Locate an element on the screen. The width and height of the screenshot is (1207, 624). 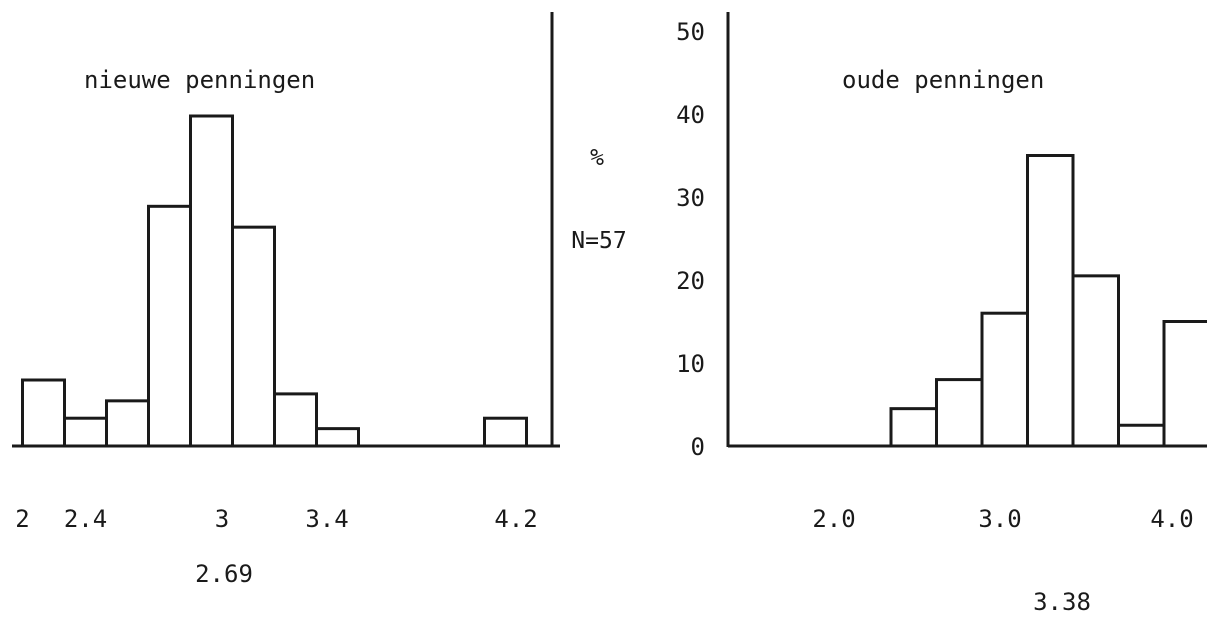
y-tick-right-3: 30 is located at coordinates (690, 198).